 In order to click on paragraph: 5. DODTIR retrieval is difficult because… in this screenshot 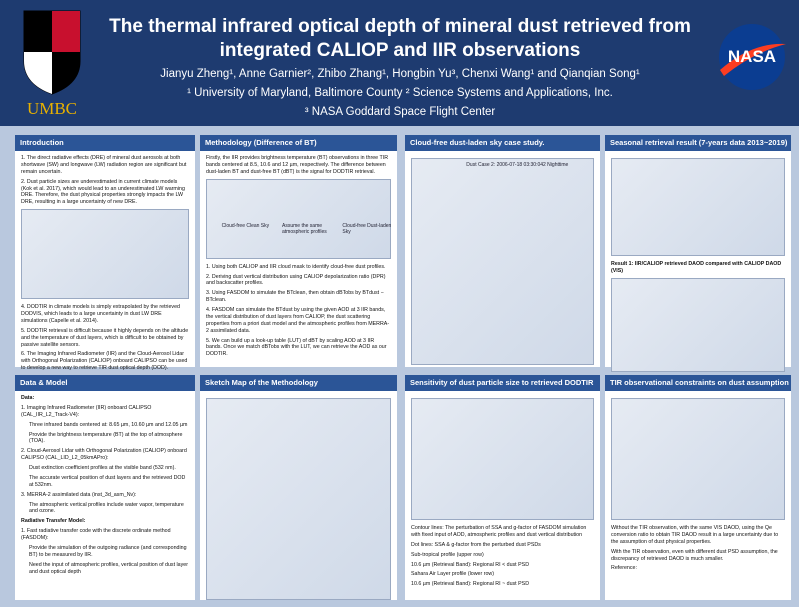, I will do `click(105, 337)`.